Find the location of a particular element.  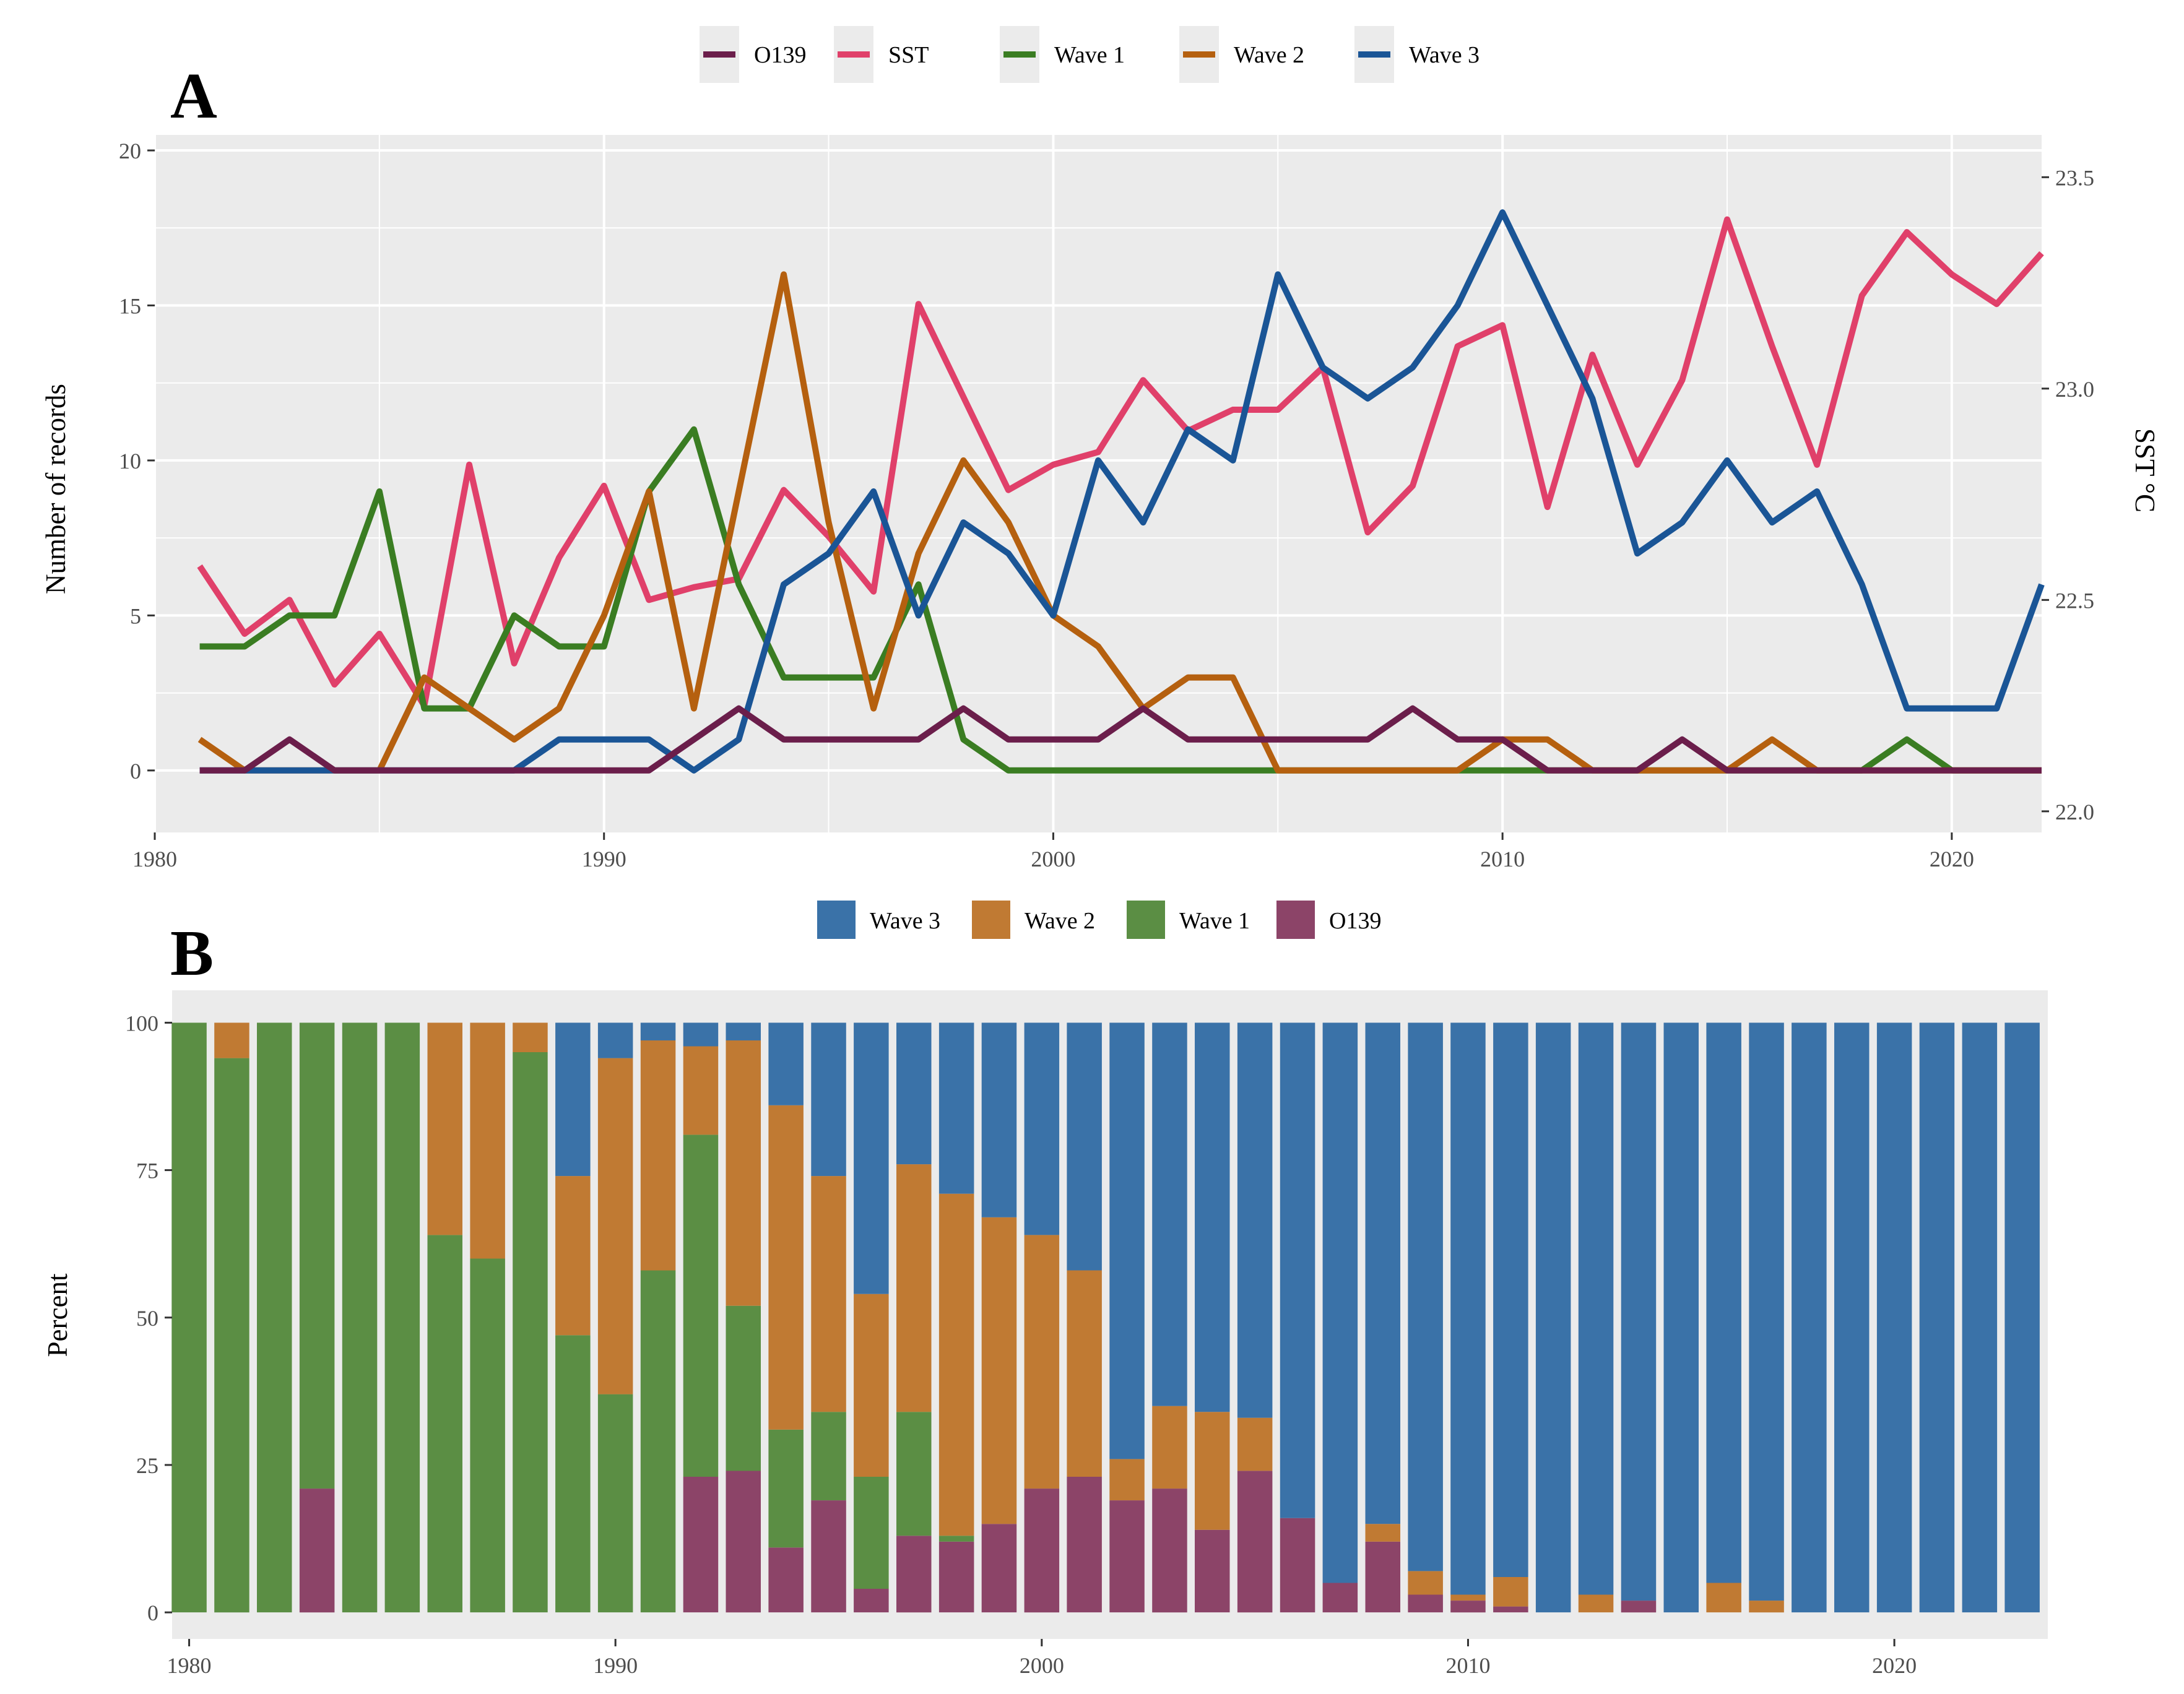

bar-2007 is located at coordinates (1340, 1317).